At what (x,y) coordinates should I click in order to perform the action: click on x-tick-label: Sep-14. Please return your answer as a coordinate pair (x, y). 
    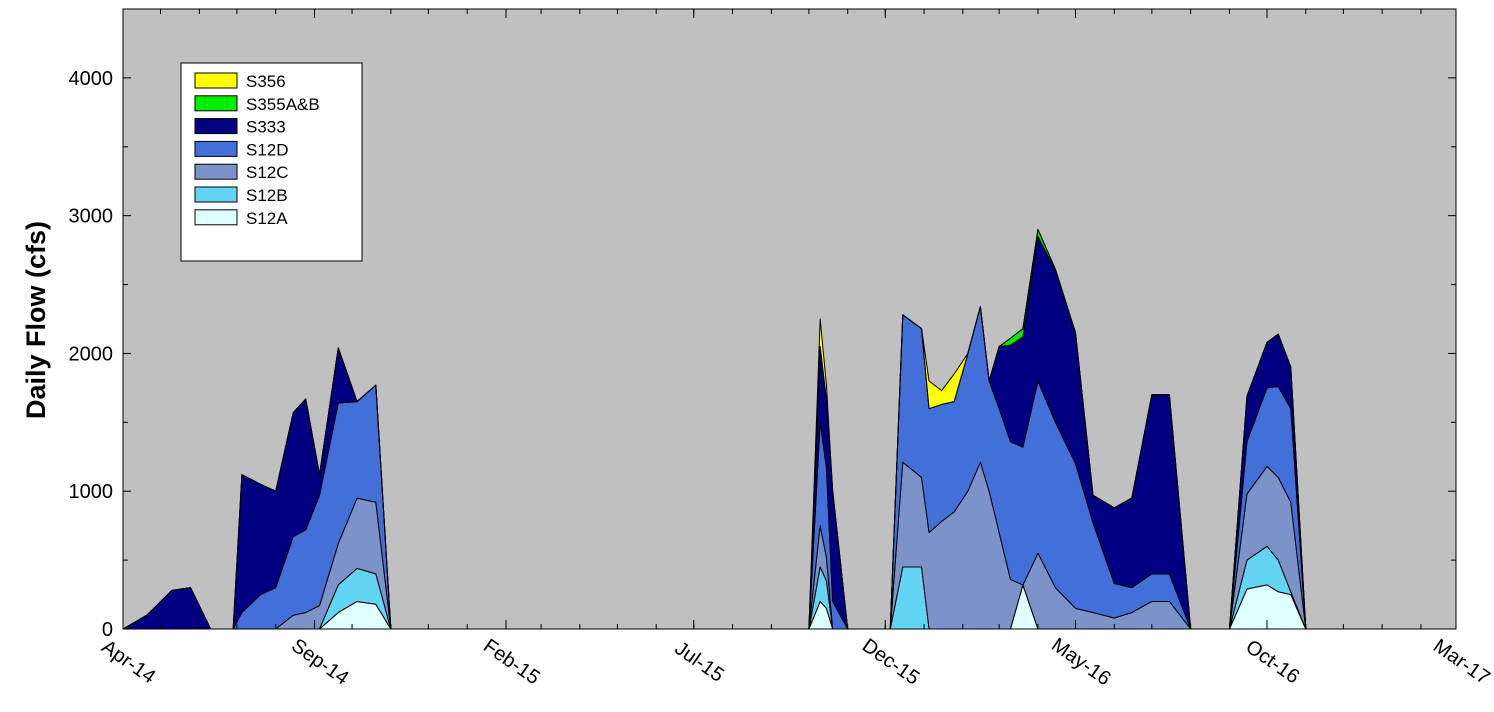
    Looking at the image, I should click on (319, 662).